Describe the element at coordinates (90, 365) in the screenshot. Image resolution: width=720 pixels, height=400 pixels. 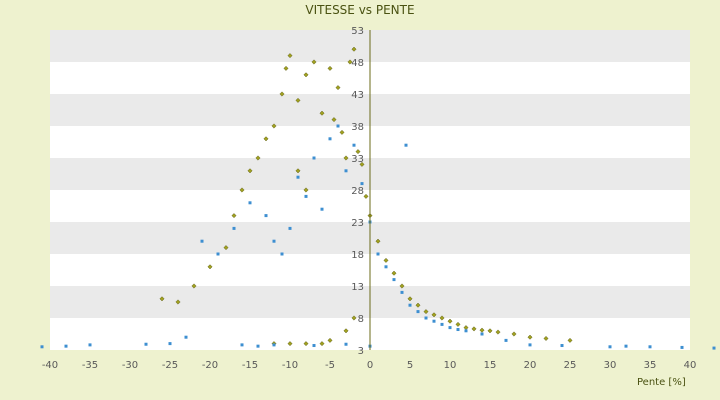
I see `x-tick-label: -35` at that location.